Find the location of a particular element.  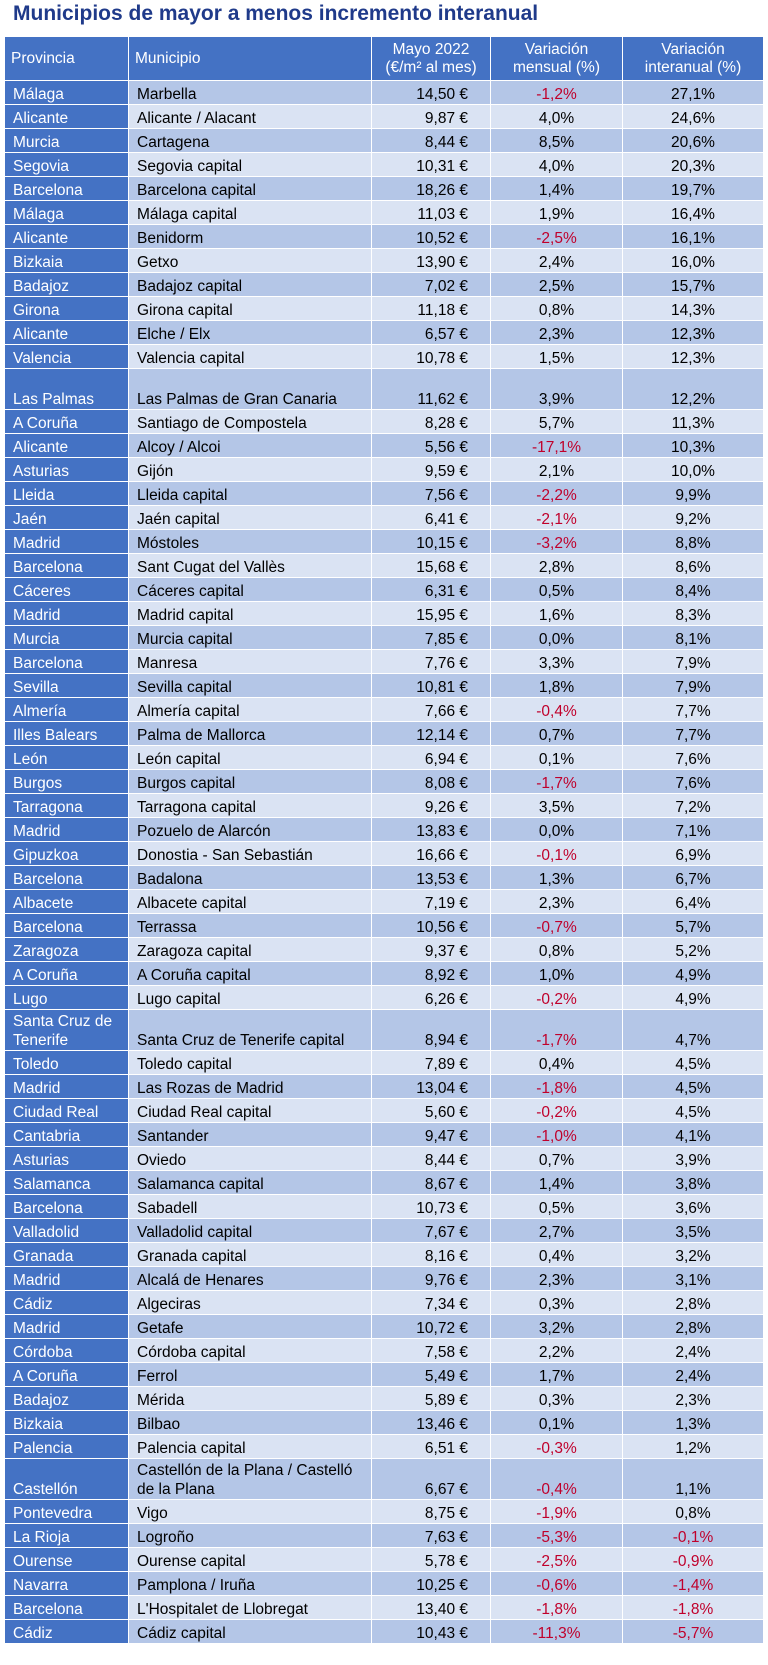

cell-precio: 6,41 € is located at coordinates (431, 517).